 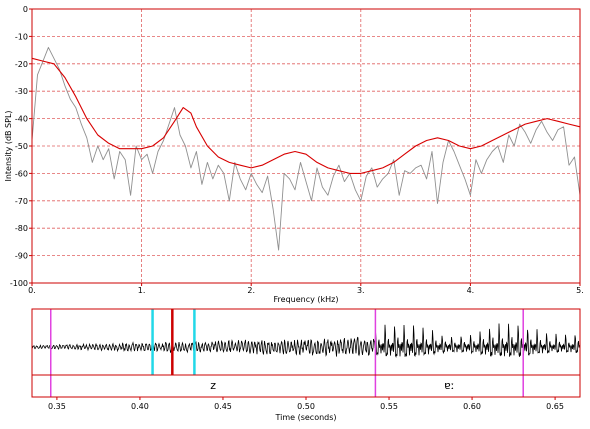 I want to click on time-tick-label: 0.50, so click(x=306, y=406).